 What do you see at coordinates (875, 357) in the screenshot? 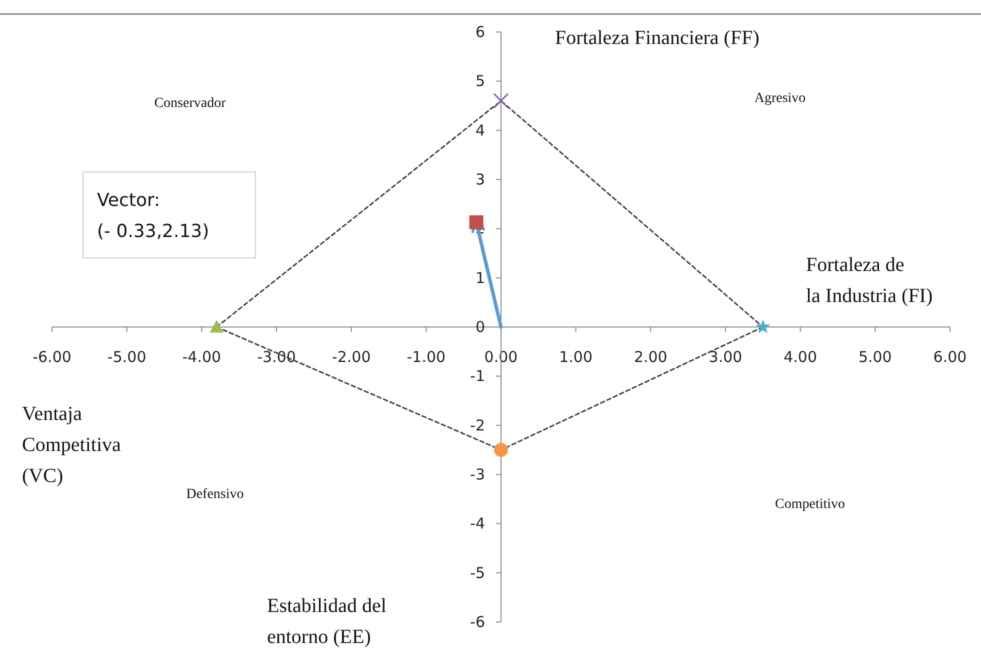
I see `x-tick-label: 5.00` at bounding box center [875, 357].